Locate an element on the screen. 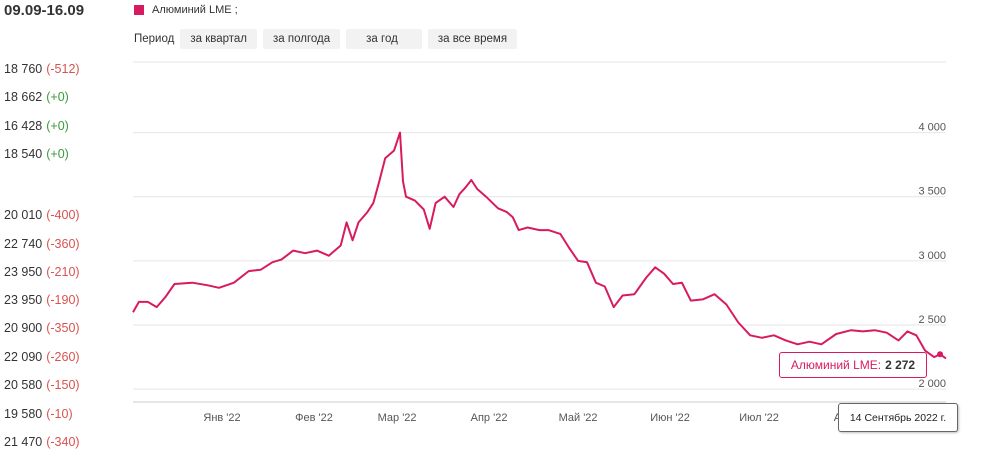 This screenshot has width=987, height=453. price-change: (-400) is located at coordinates (63, 215).